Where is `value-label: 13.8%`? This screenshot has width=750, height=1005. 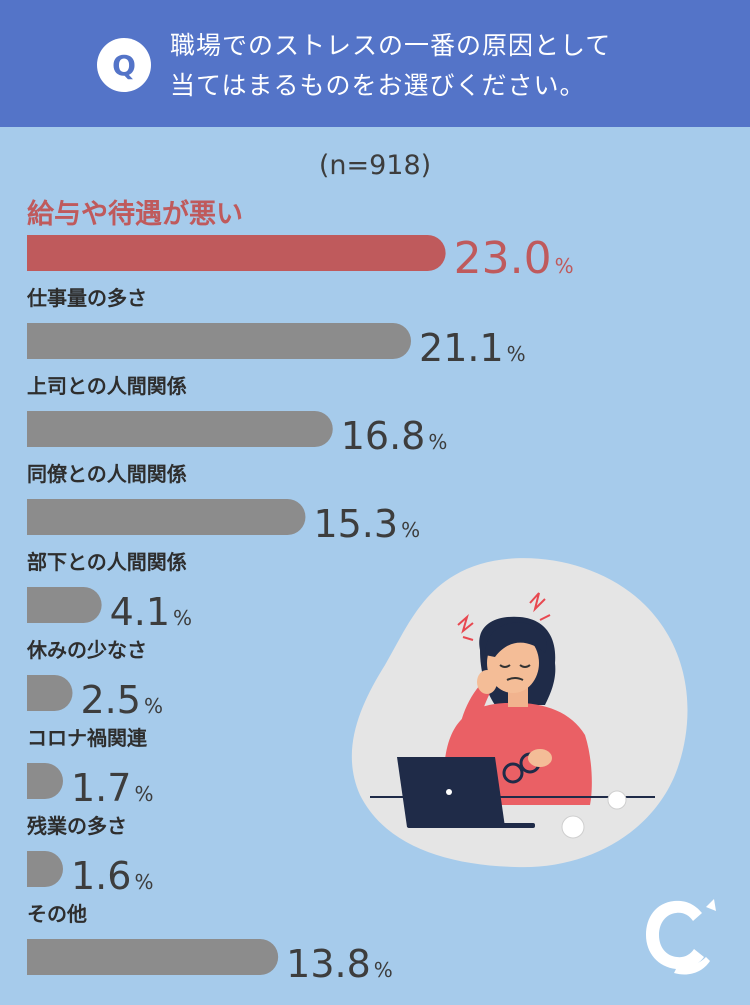 value-label: 13.8% is located at coordinates (339, 964).